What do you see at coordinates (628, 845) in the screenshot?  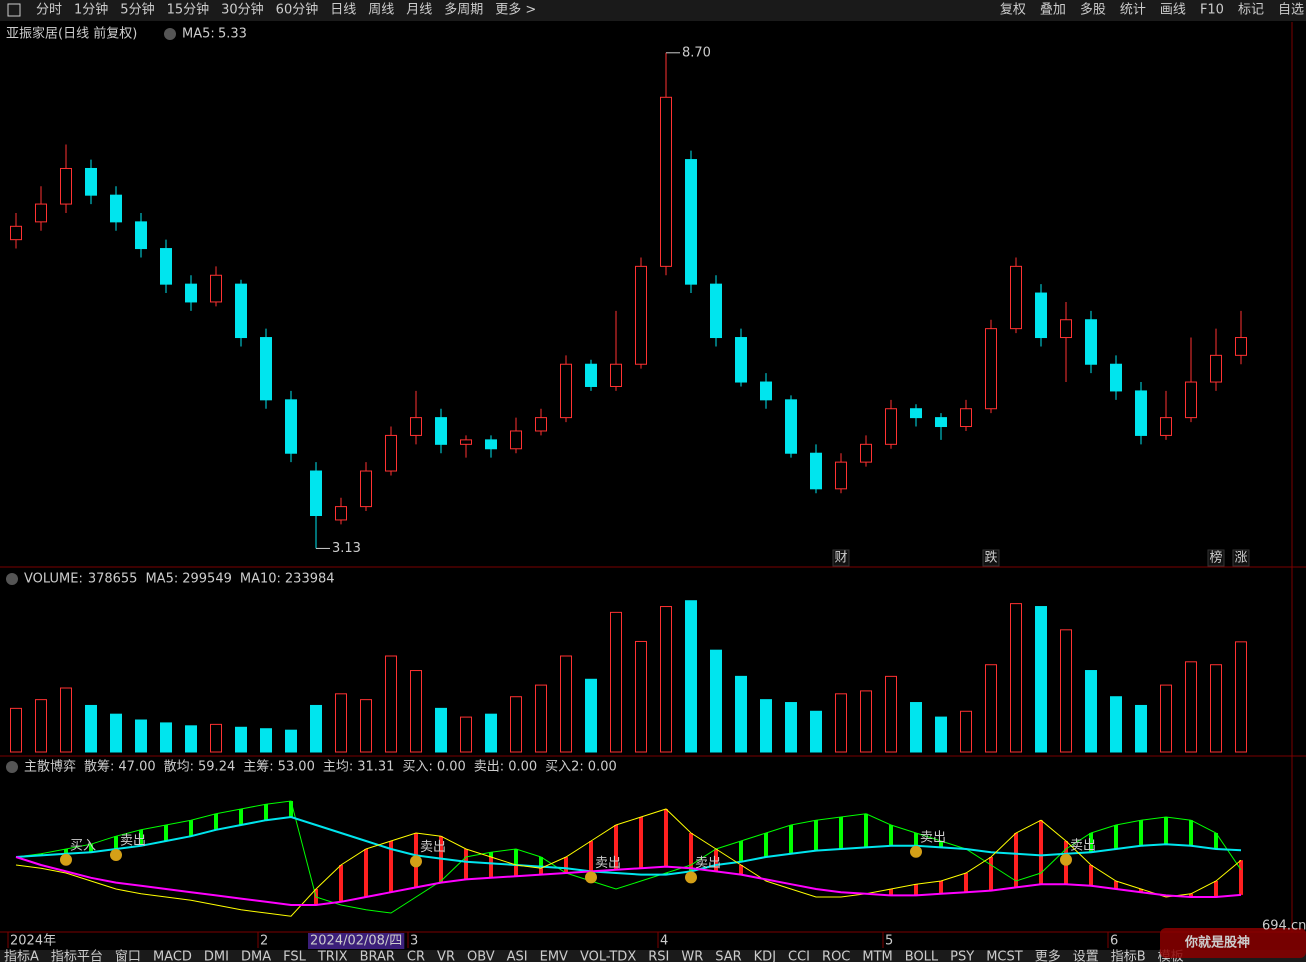 I see `indicator-line` at bounding box center [628, 845].